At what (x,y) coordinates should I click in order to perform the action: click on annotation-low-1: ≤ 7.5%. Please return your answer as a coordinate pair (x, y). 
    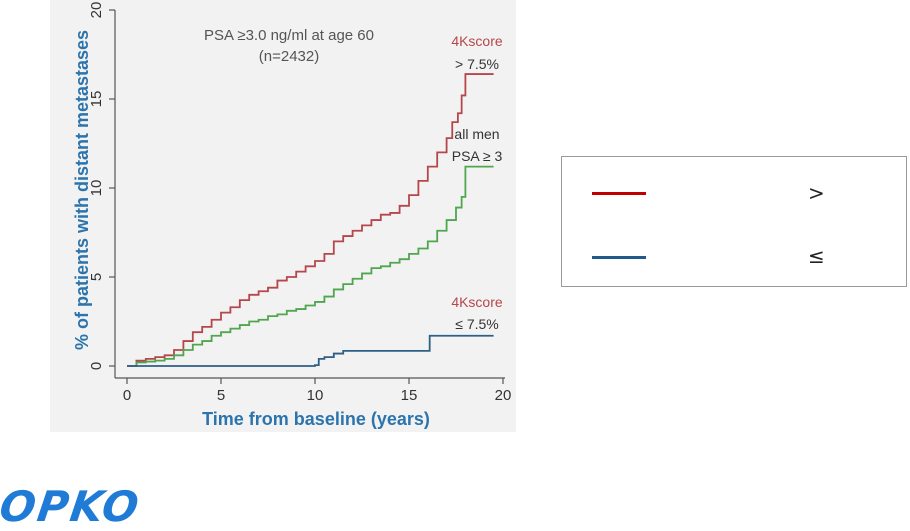
    Looking at the image, I should click on (476, 324).